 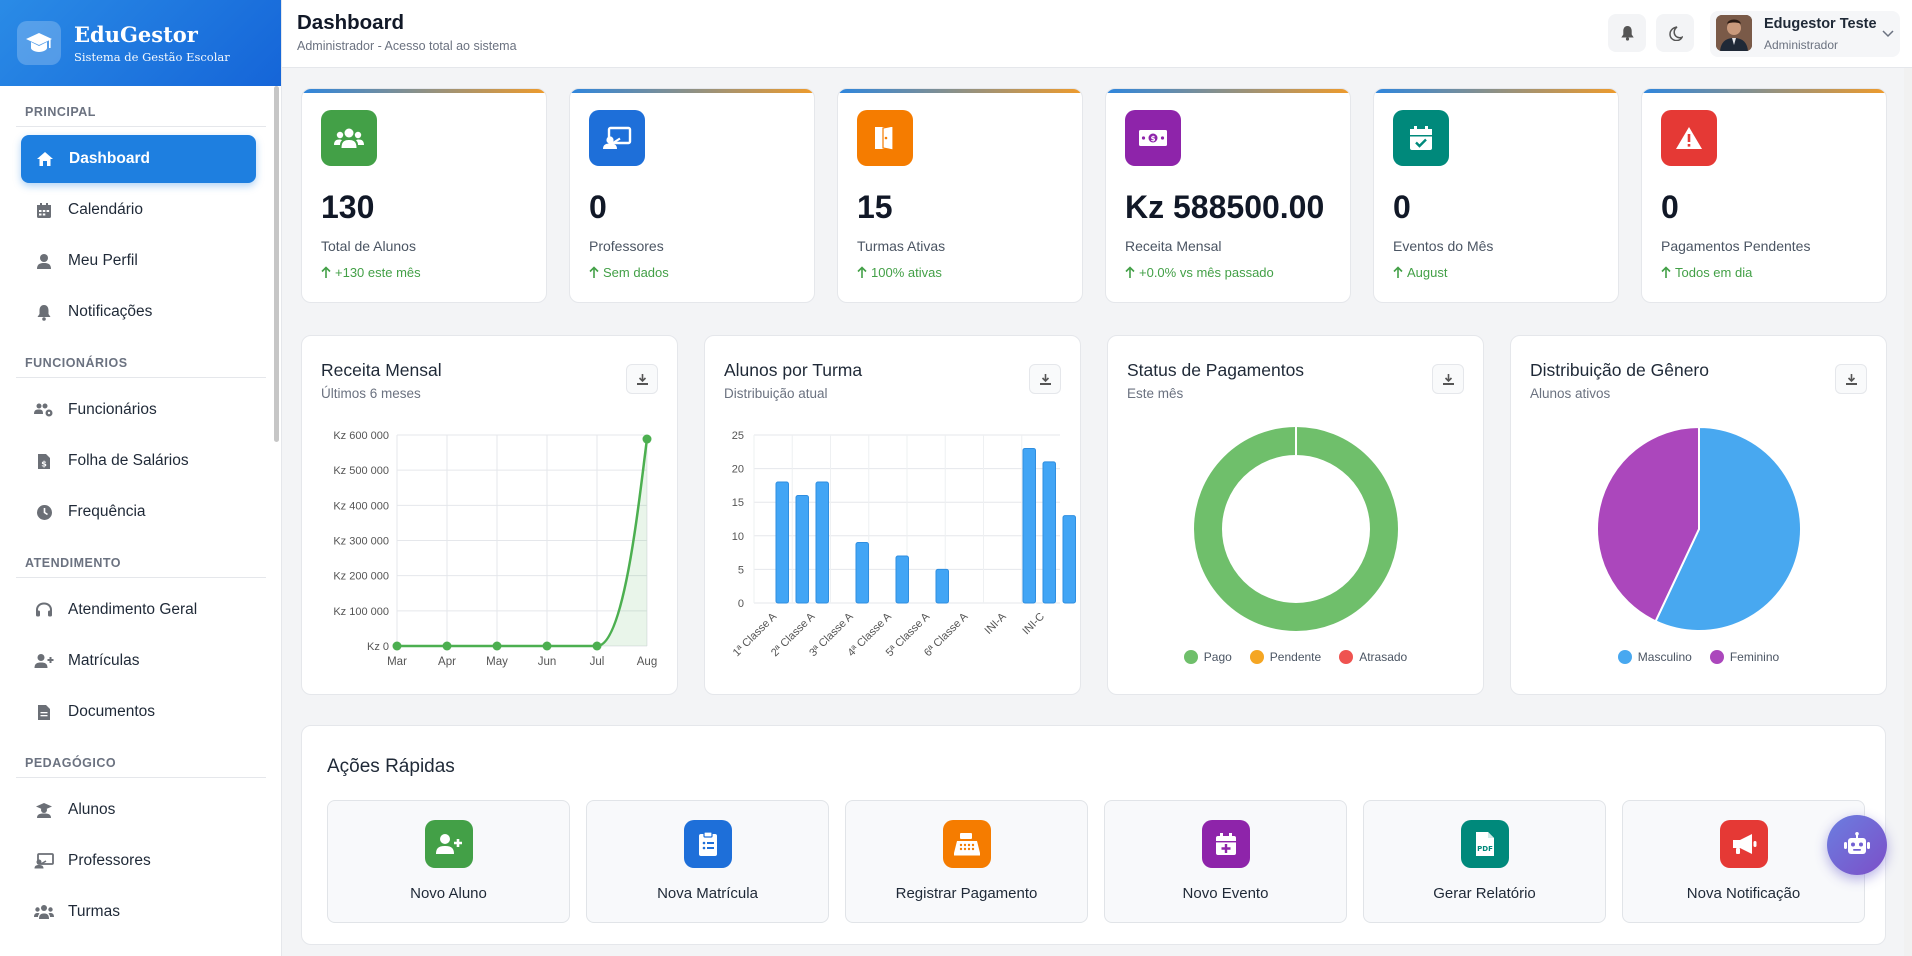 I want to click on avatar, so click(x=1734, y=33).